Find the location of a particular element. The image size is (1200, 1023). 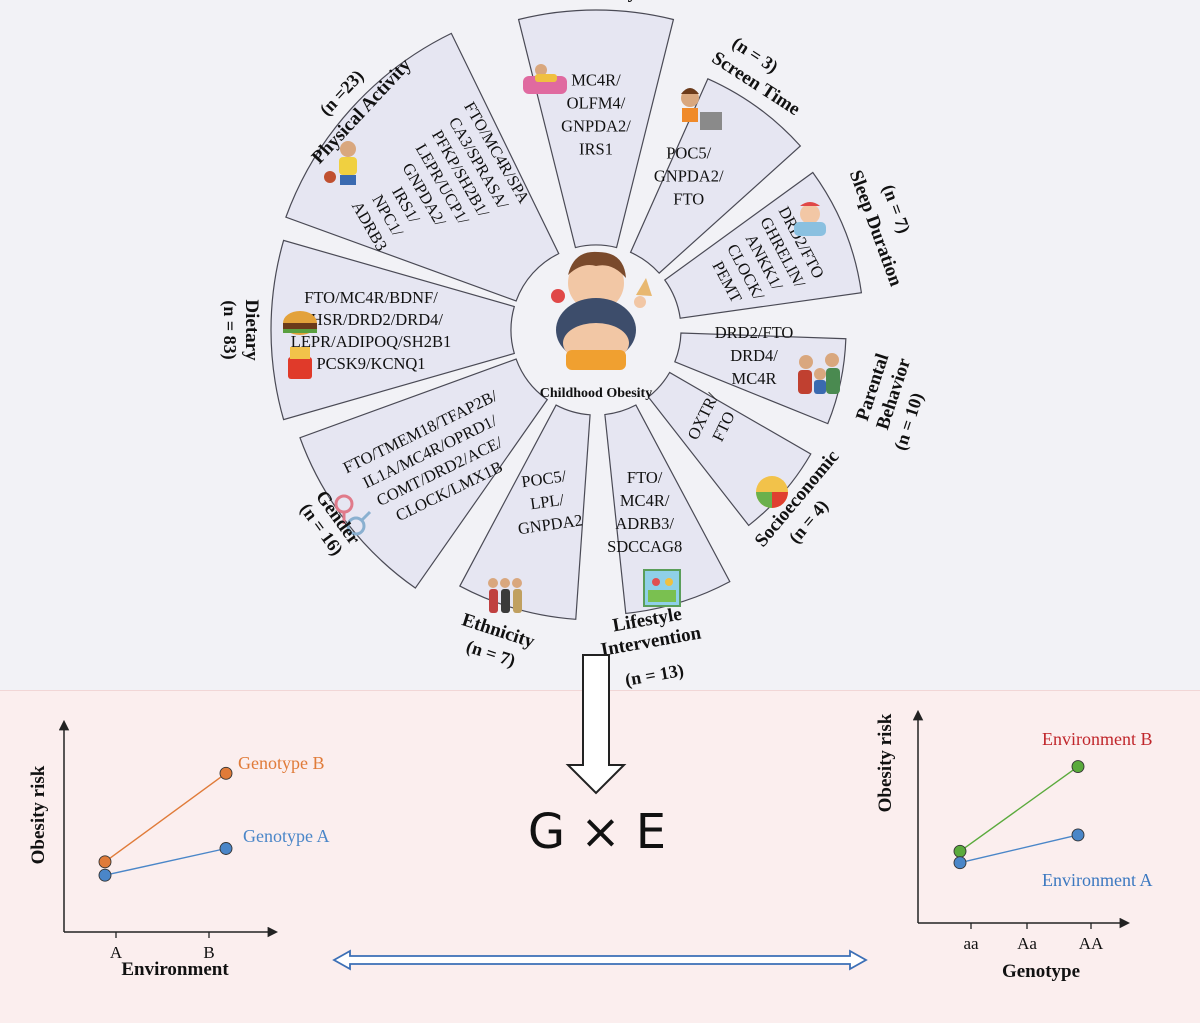

right-chart-x-tick-label: Aa is located at coordinates (1027, 943).